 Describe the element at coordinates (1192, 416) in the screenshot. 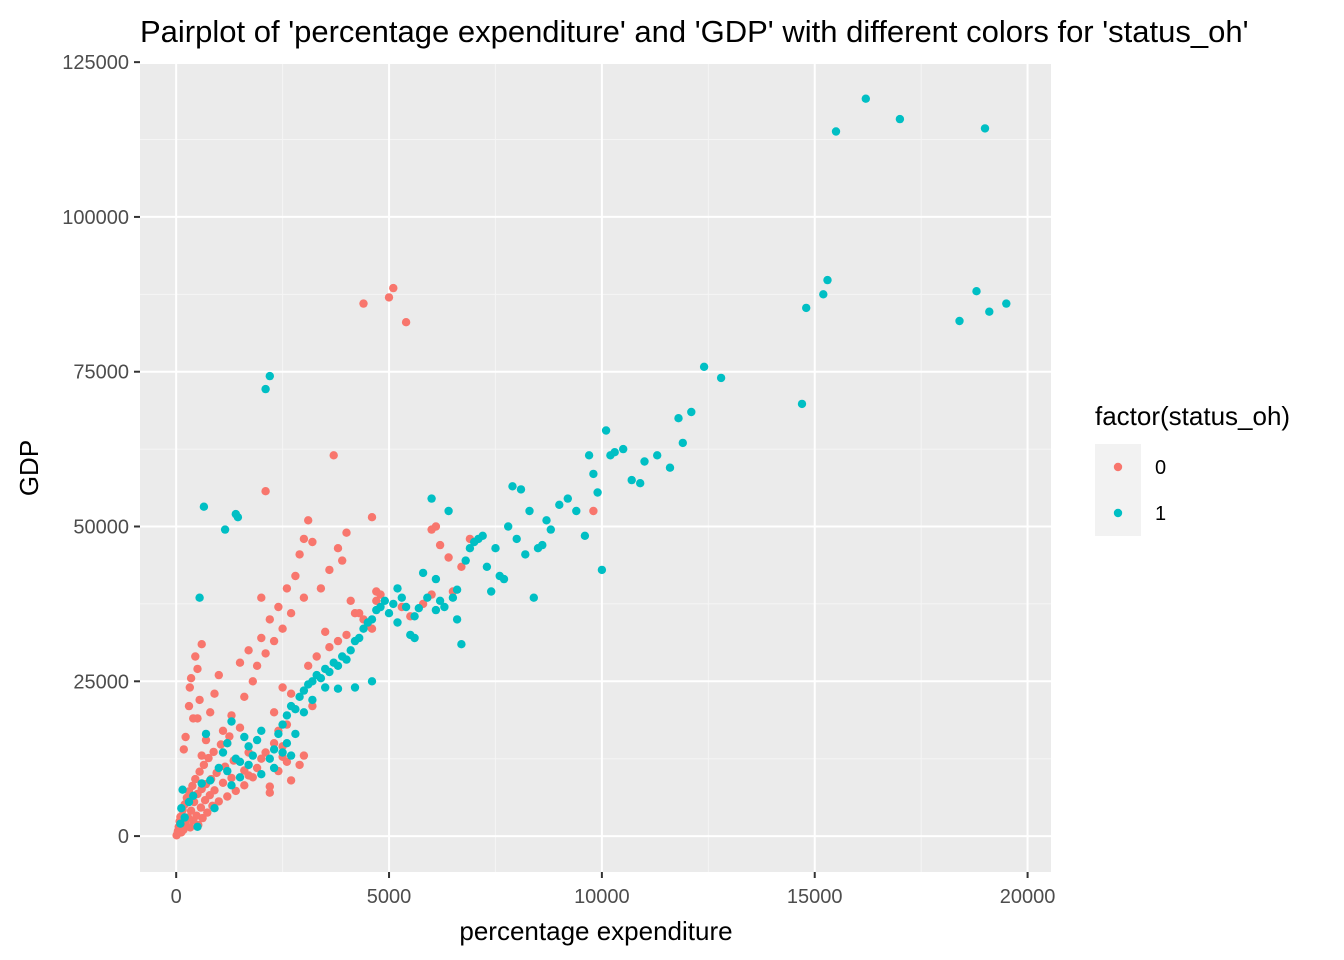

I see `legend-title: factor(status_oh)` at that location.